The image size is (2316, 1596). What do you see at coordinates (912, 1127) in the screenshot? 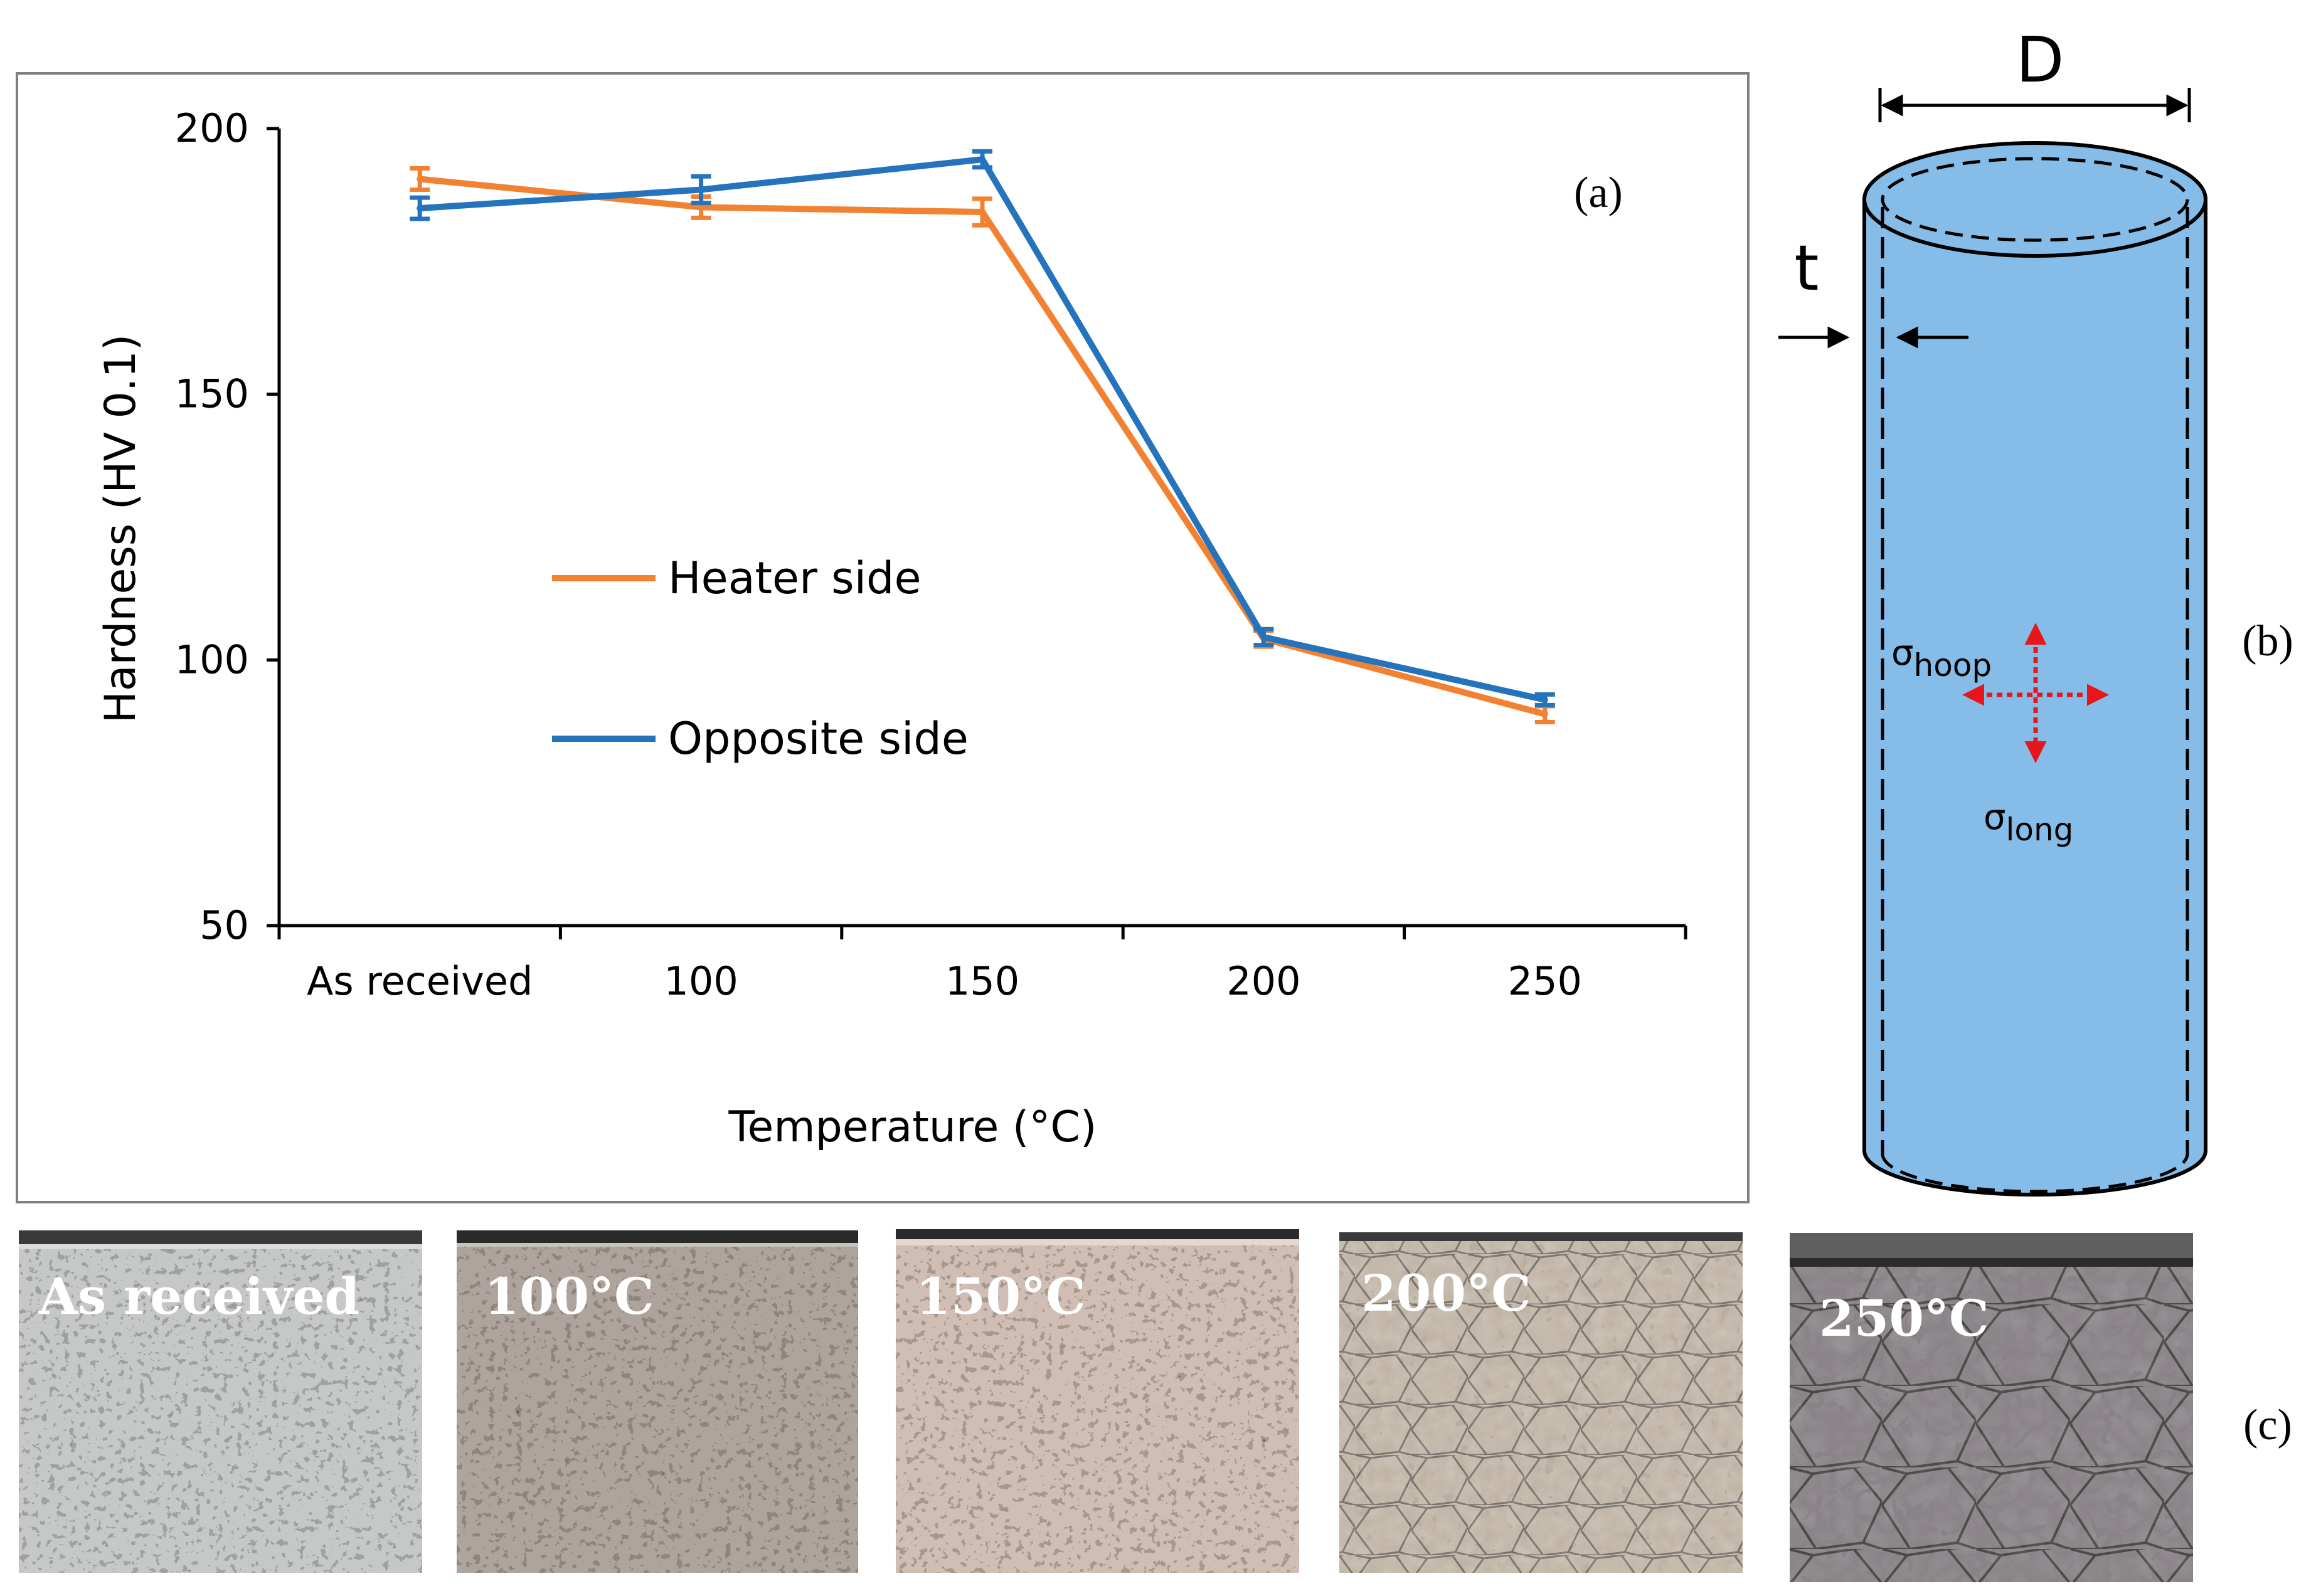
I see `x-axis-title: Temperature (°C)` at bounding box center [912, 1127].